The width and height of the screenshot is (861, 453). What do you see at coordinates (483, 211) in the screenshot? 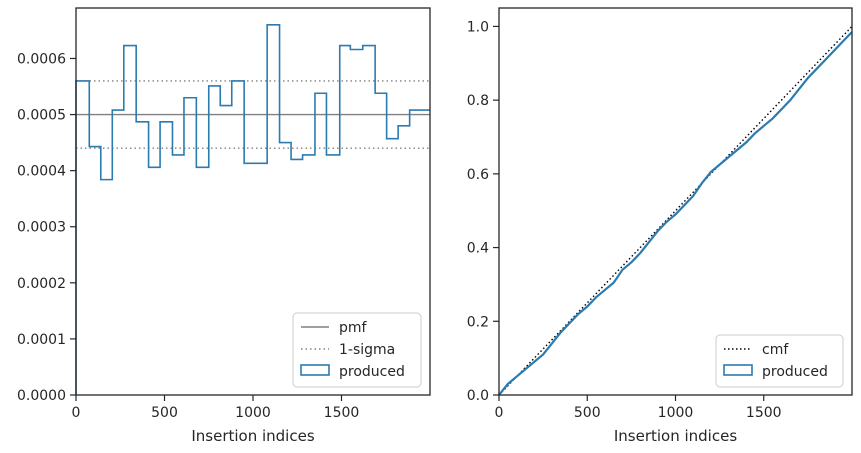
I see `y-ticks: 0.0 0.2 0.4 0.6 0.8 1.0` at bounding box center [483, 211].